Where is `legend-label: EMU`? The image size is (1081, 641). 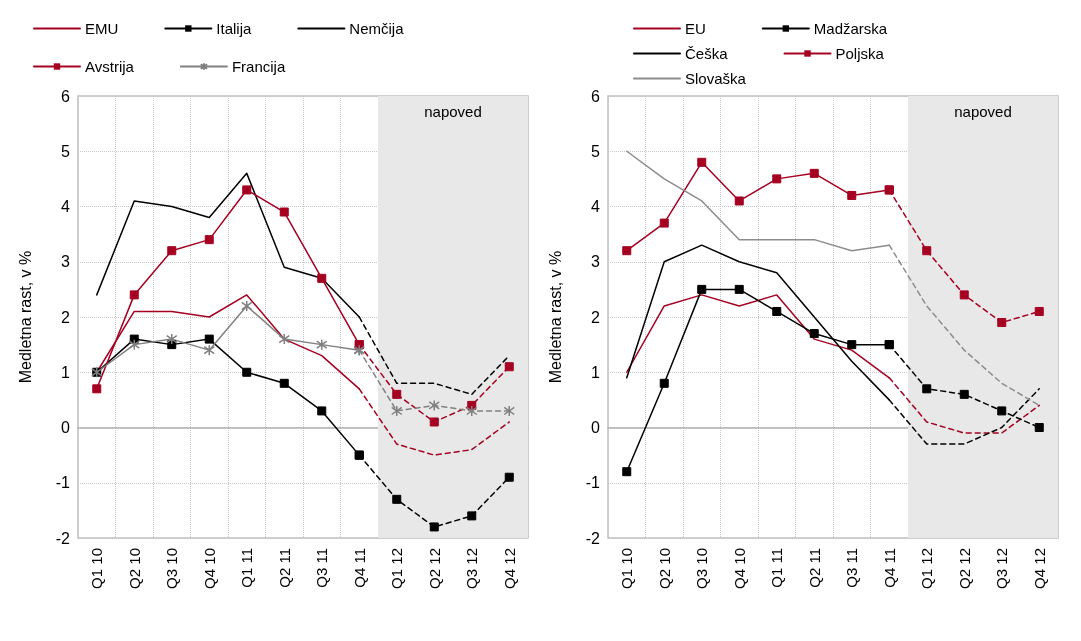 legend-label: EMU is located at coordinates (102, 28).